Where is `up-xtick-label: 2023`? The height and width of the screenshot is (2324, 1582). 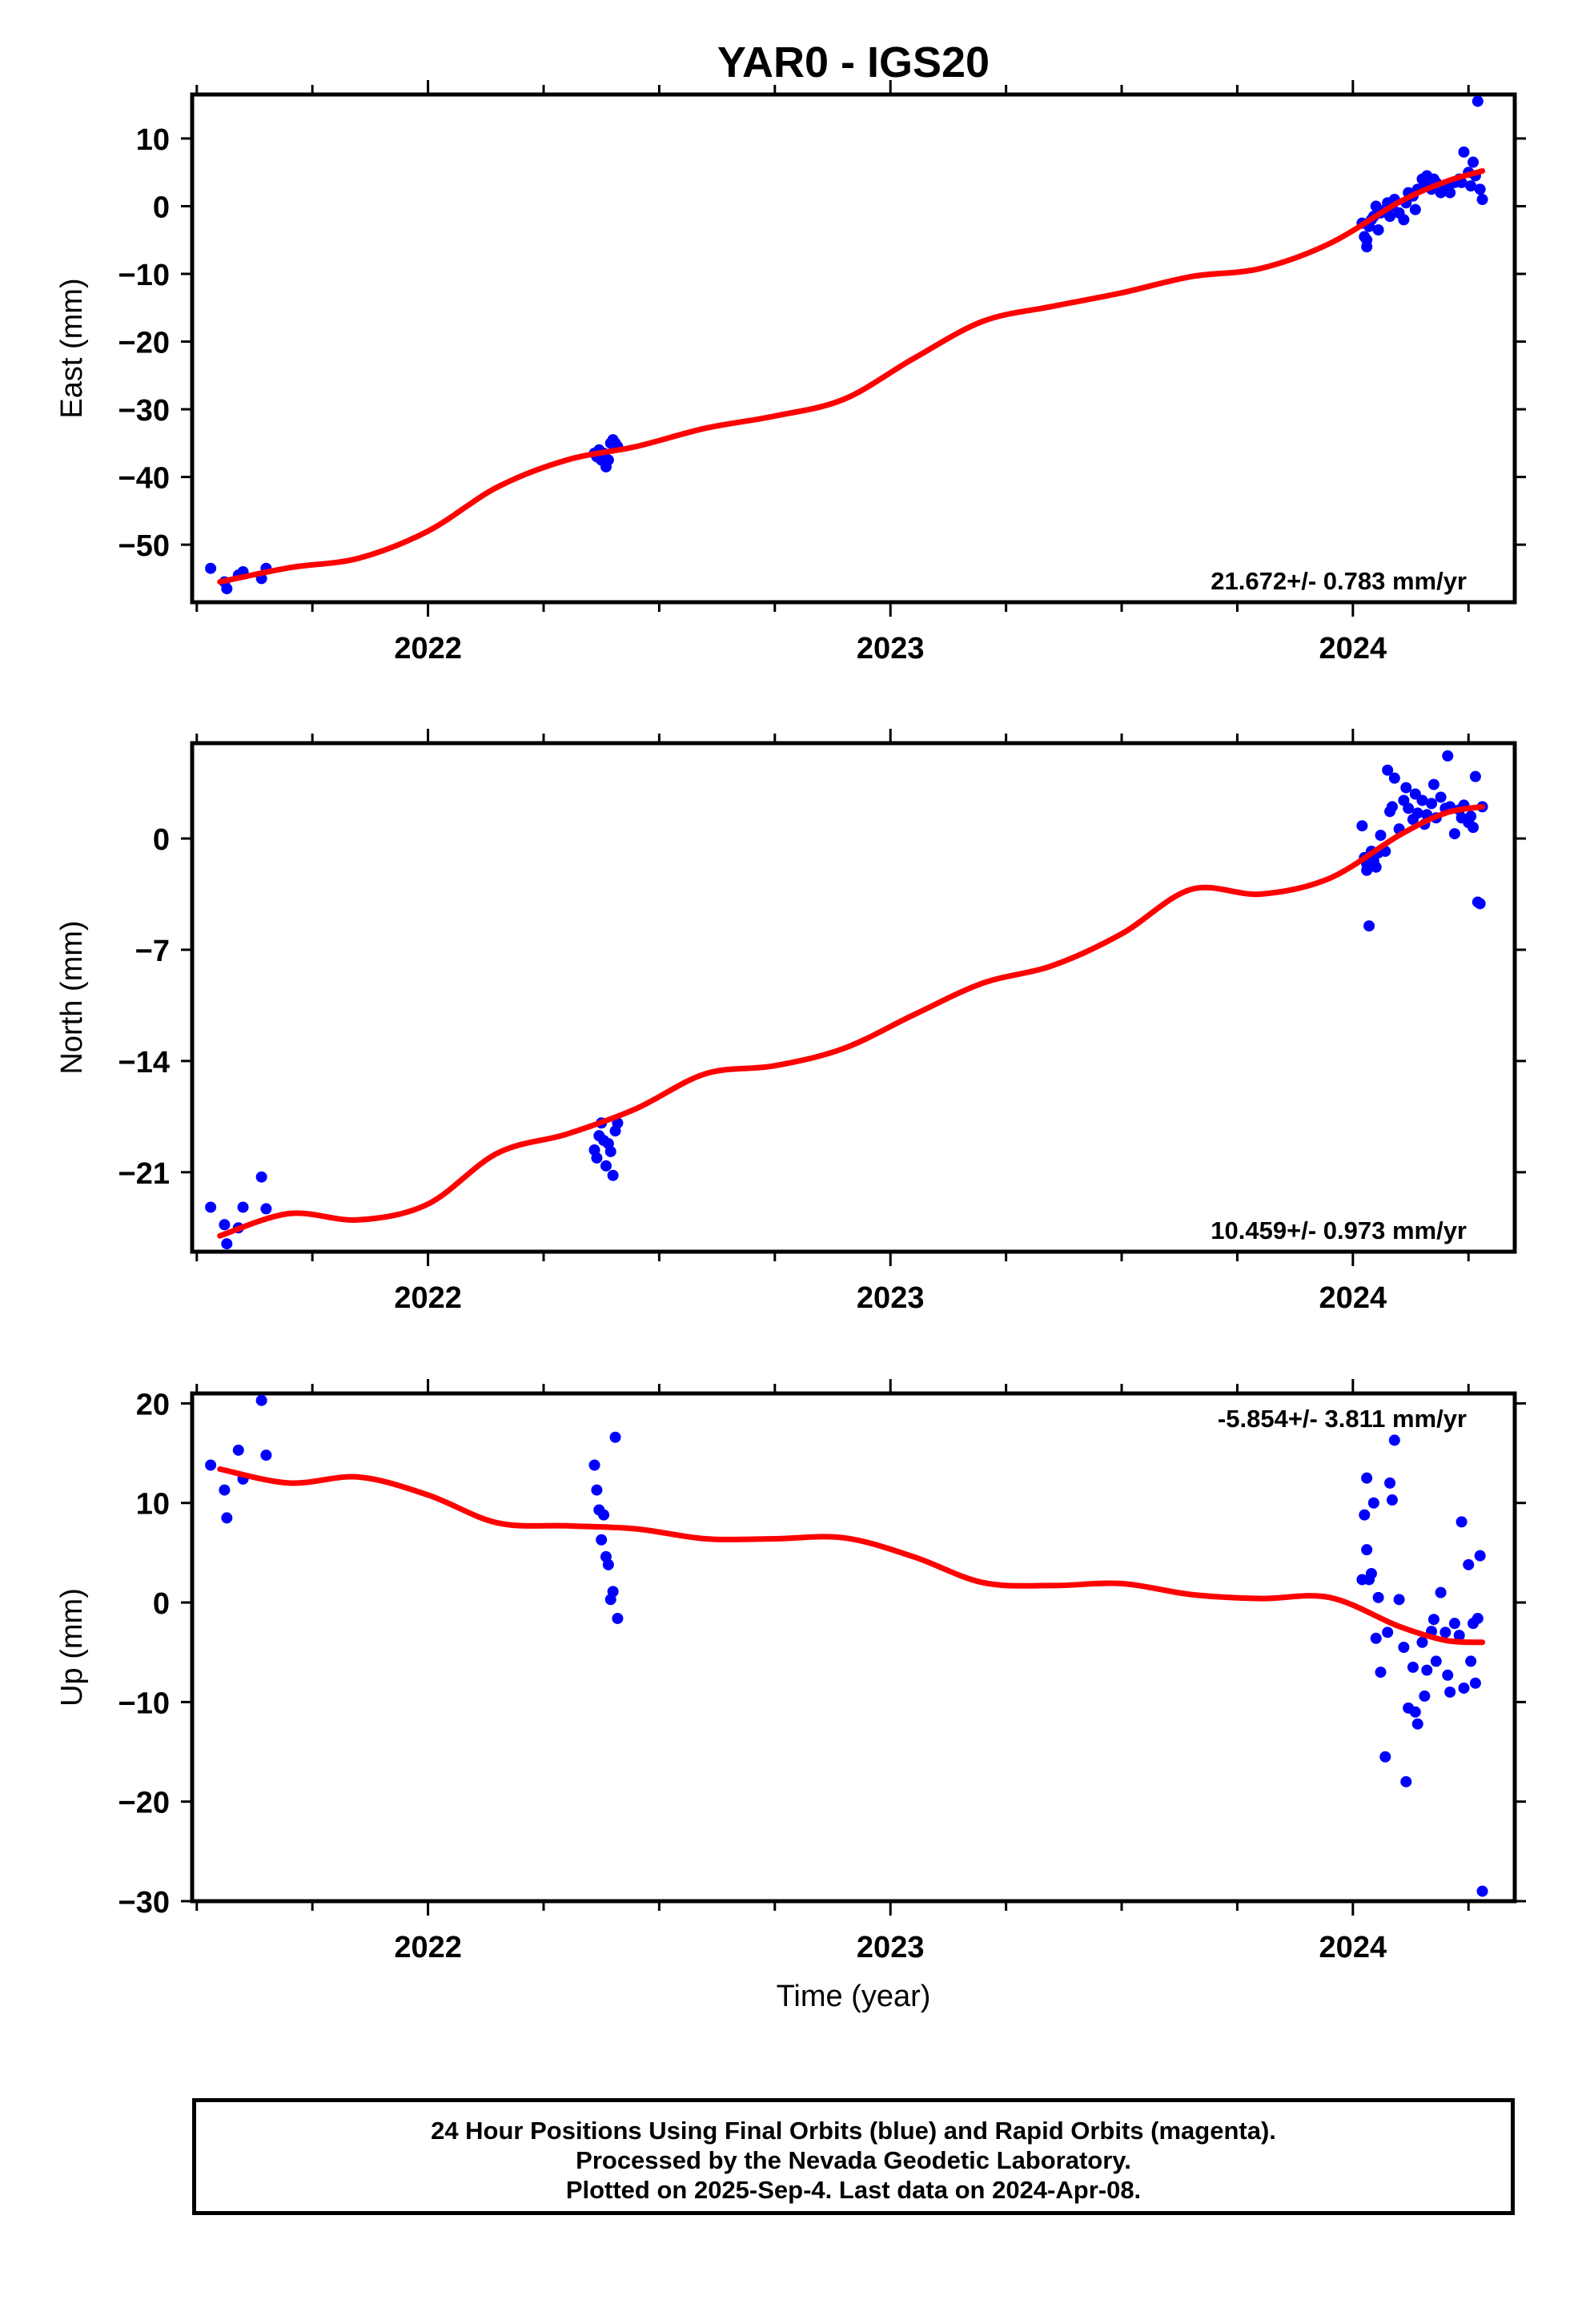
up-xtick-label: 2023 is located at coordinates (891, 1947).